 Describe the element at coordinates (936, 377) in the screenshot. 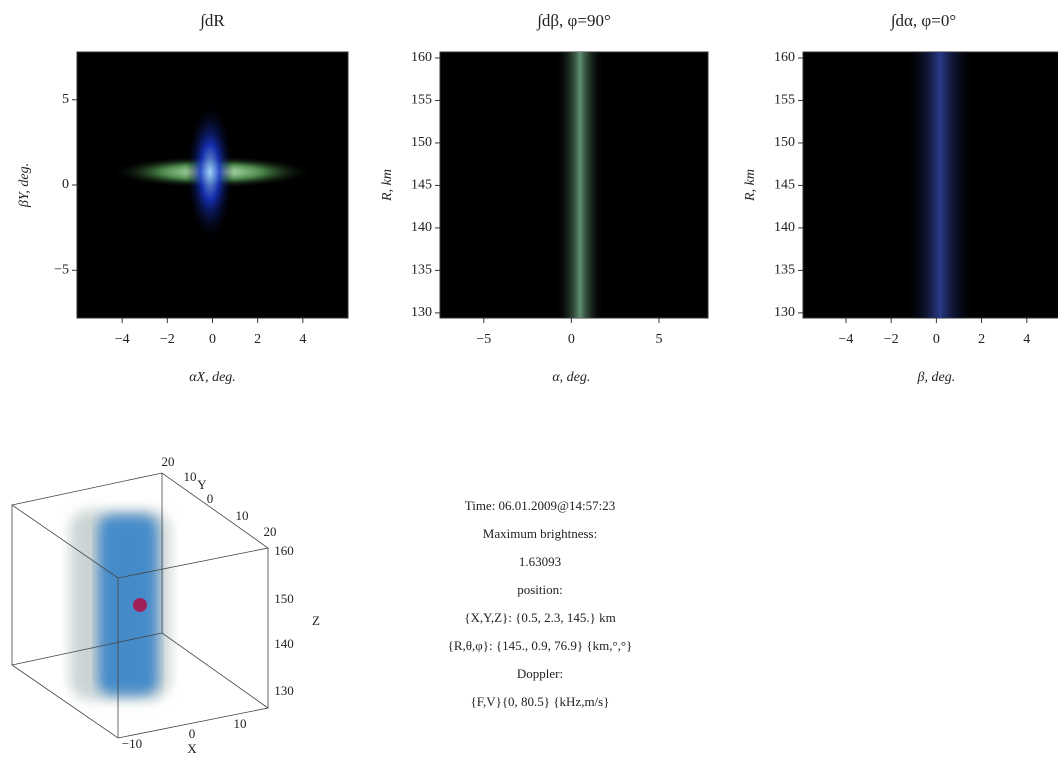

I see `x-axis-label: β, deg.` at that location.